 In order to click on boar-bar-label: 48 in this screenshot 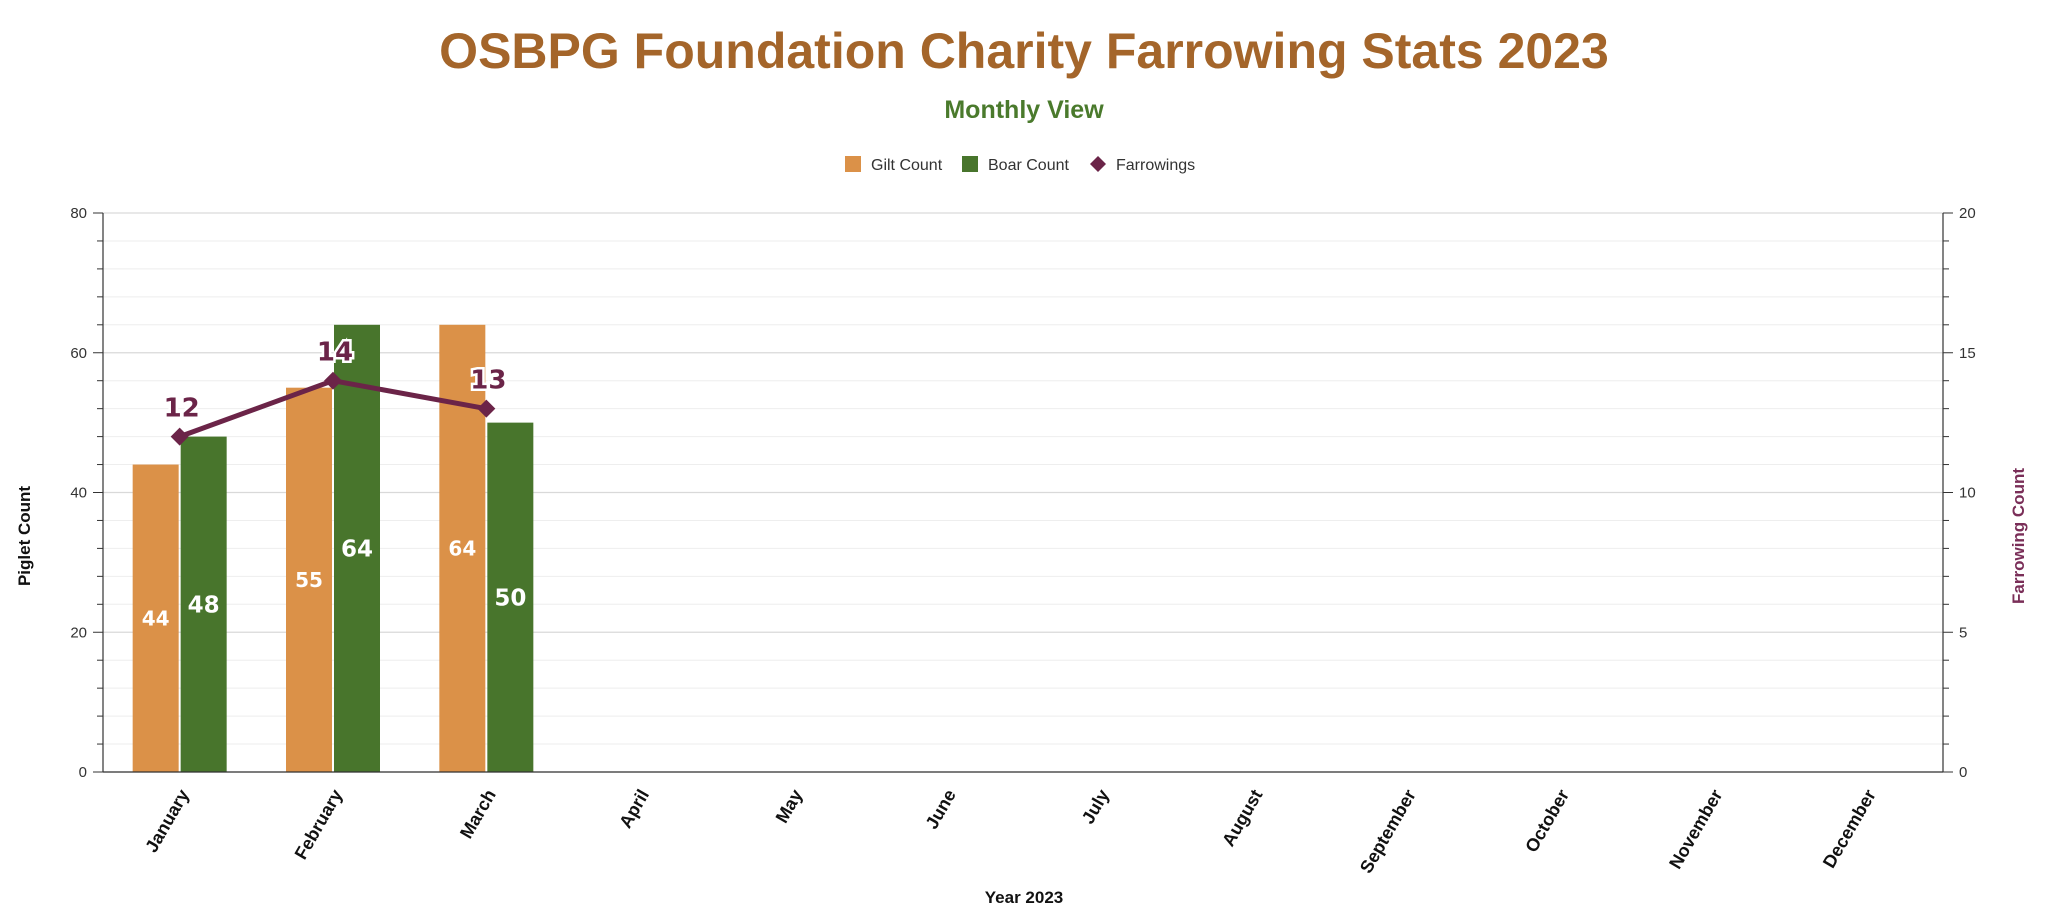, I will do `click(204, 605)`.